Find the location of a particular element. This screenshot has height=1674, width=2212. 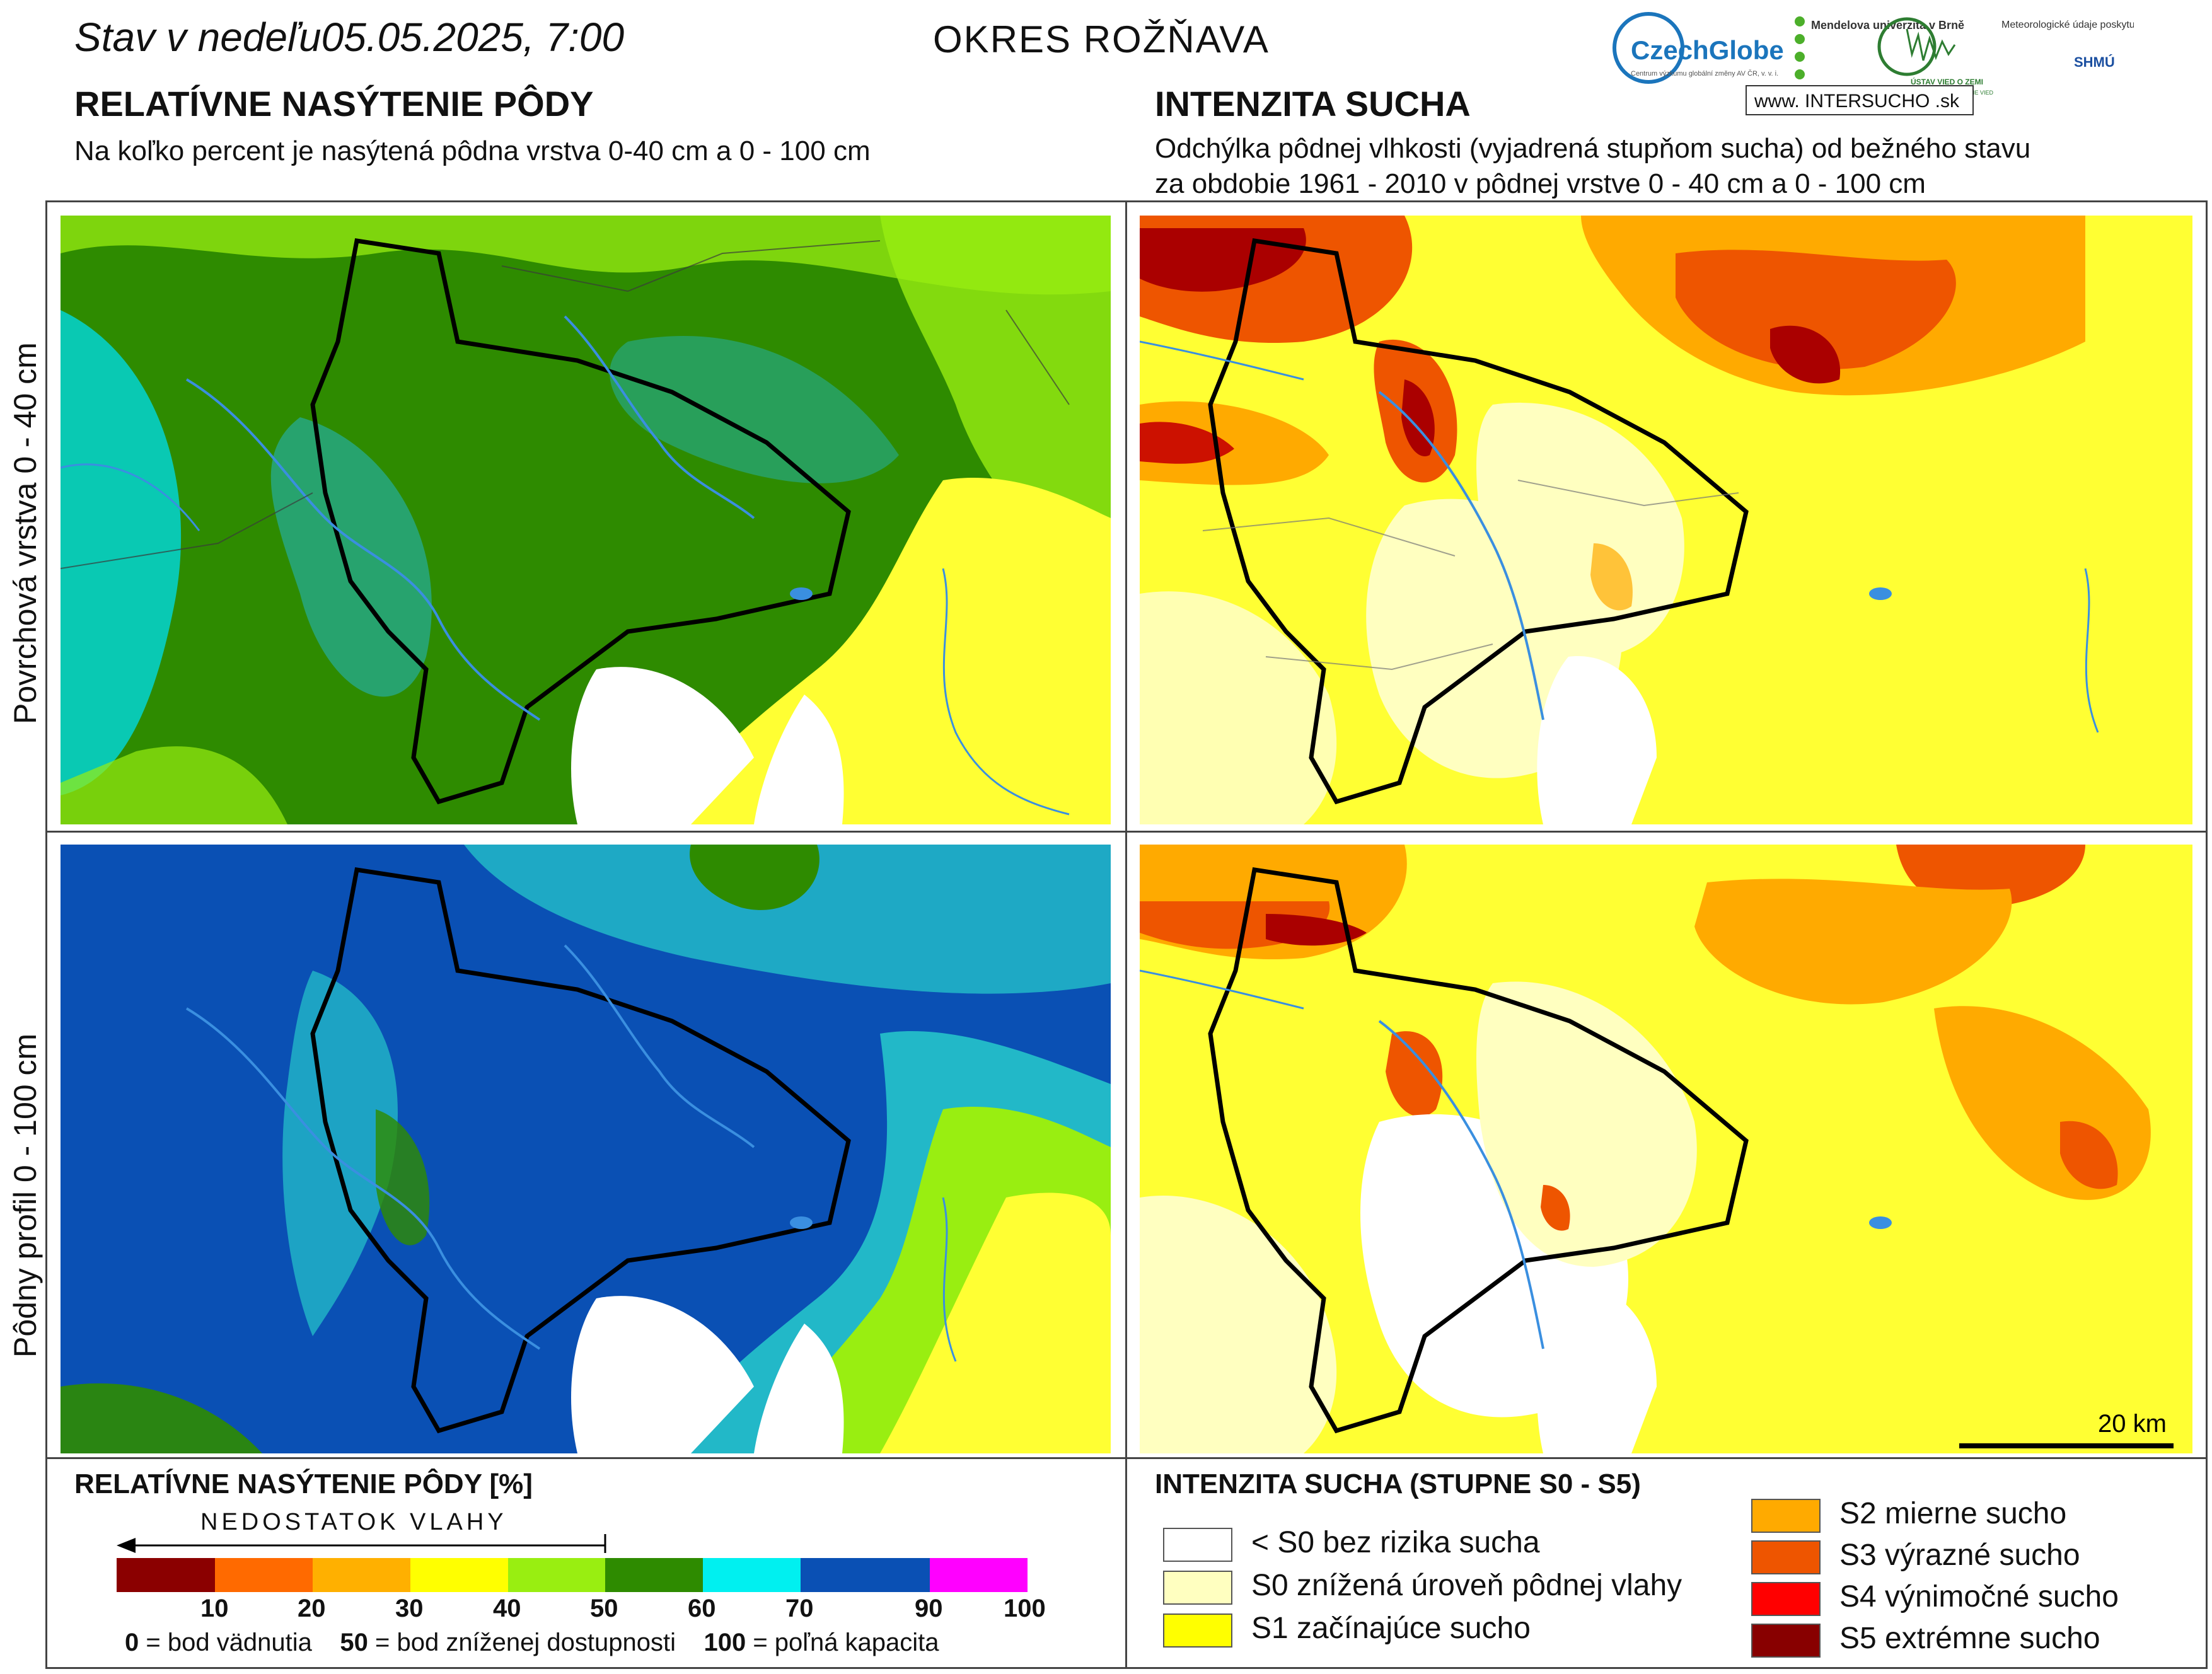

note-50-value: 50 is located at coordinates (354, 1642).